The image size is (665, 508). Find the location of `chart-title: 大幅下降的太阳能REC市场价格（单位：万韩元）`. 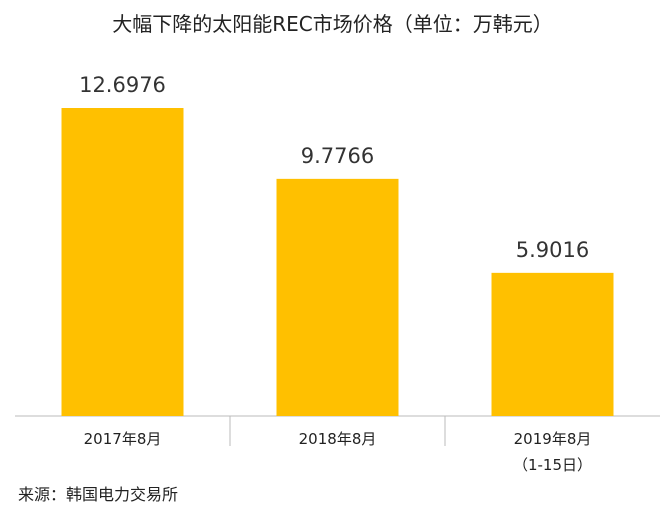

chart-title: 大幅下降的太阳能REC市场价格（单位：万韩元） is located at coordinates (332, 24).